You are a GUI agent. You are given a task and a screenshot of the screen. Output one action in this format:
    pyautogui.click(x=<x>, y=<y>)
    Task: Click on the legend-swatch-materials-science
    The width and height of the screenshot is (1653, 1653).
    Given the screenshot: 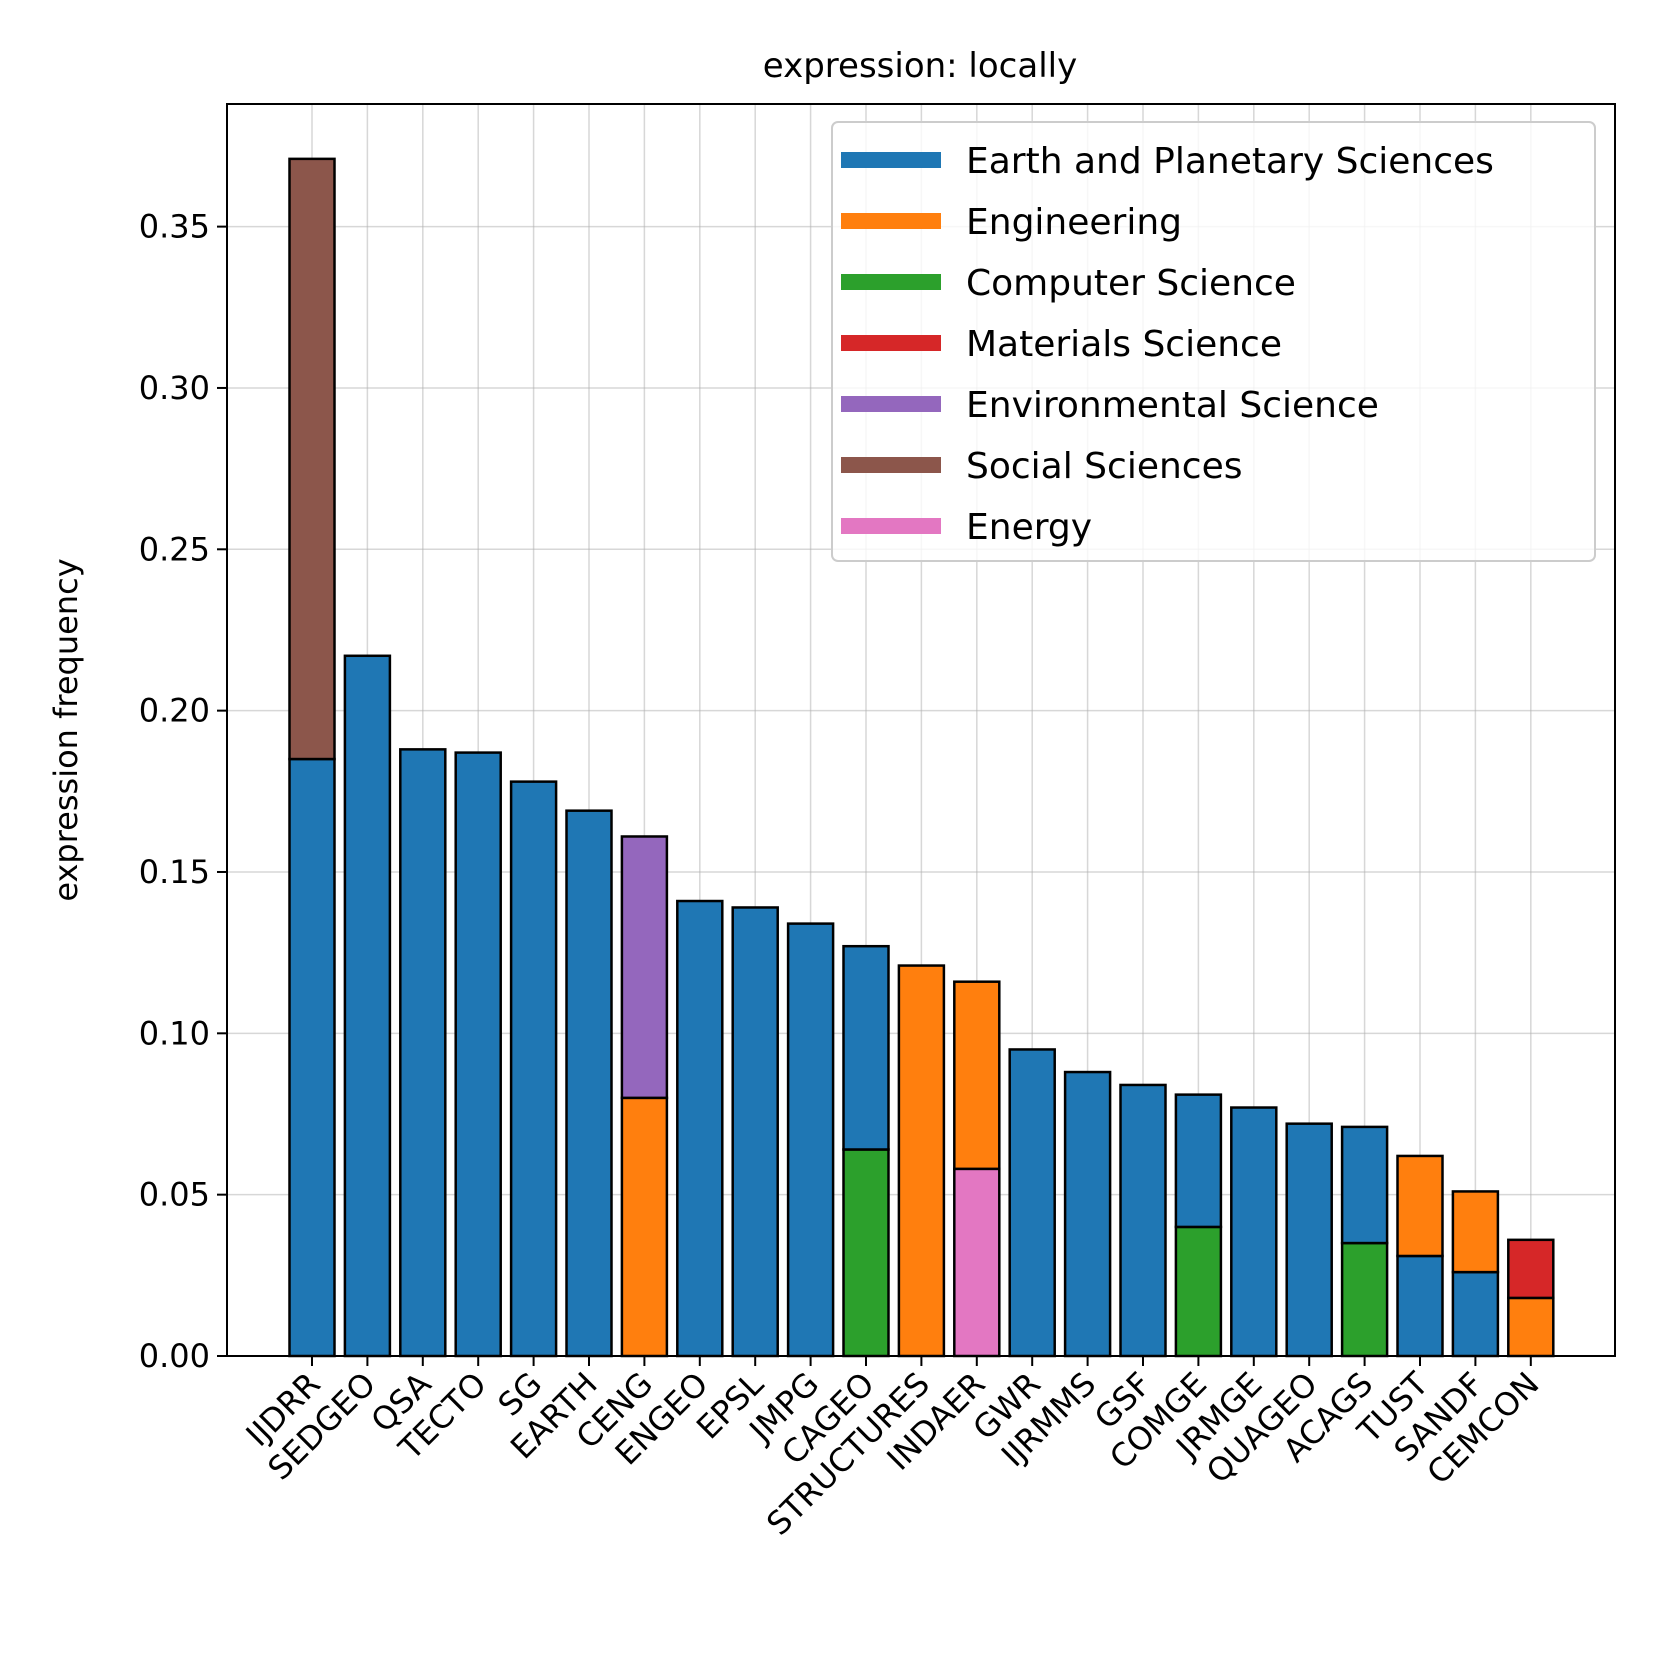 What is the action you would take?
    pyautogui.click(x=891, y=343)
    